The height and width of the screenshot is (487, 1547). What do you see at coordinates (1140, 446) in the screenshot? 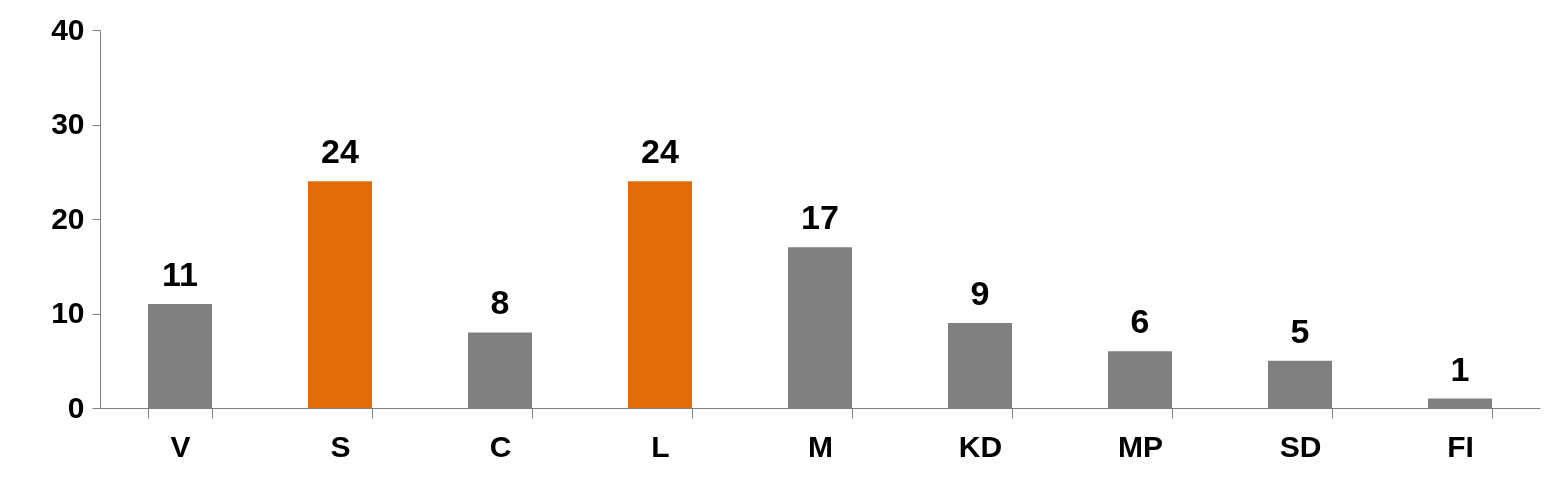
I see `x-tick-label: MP` at bounding box center [1140, 446].